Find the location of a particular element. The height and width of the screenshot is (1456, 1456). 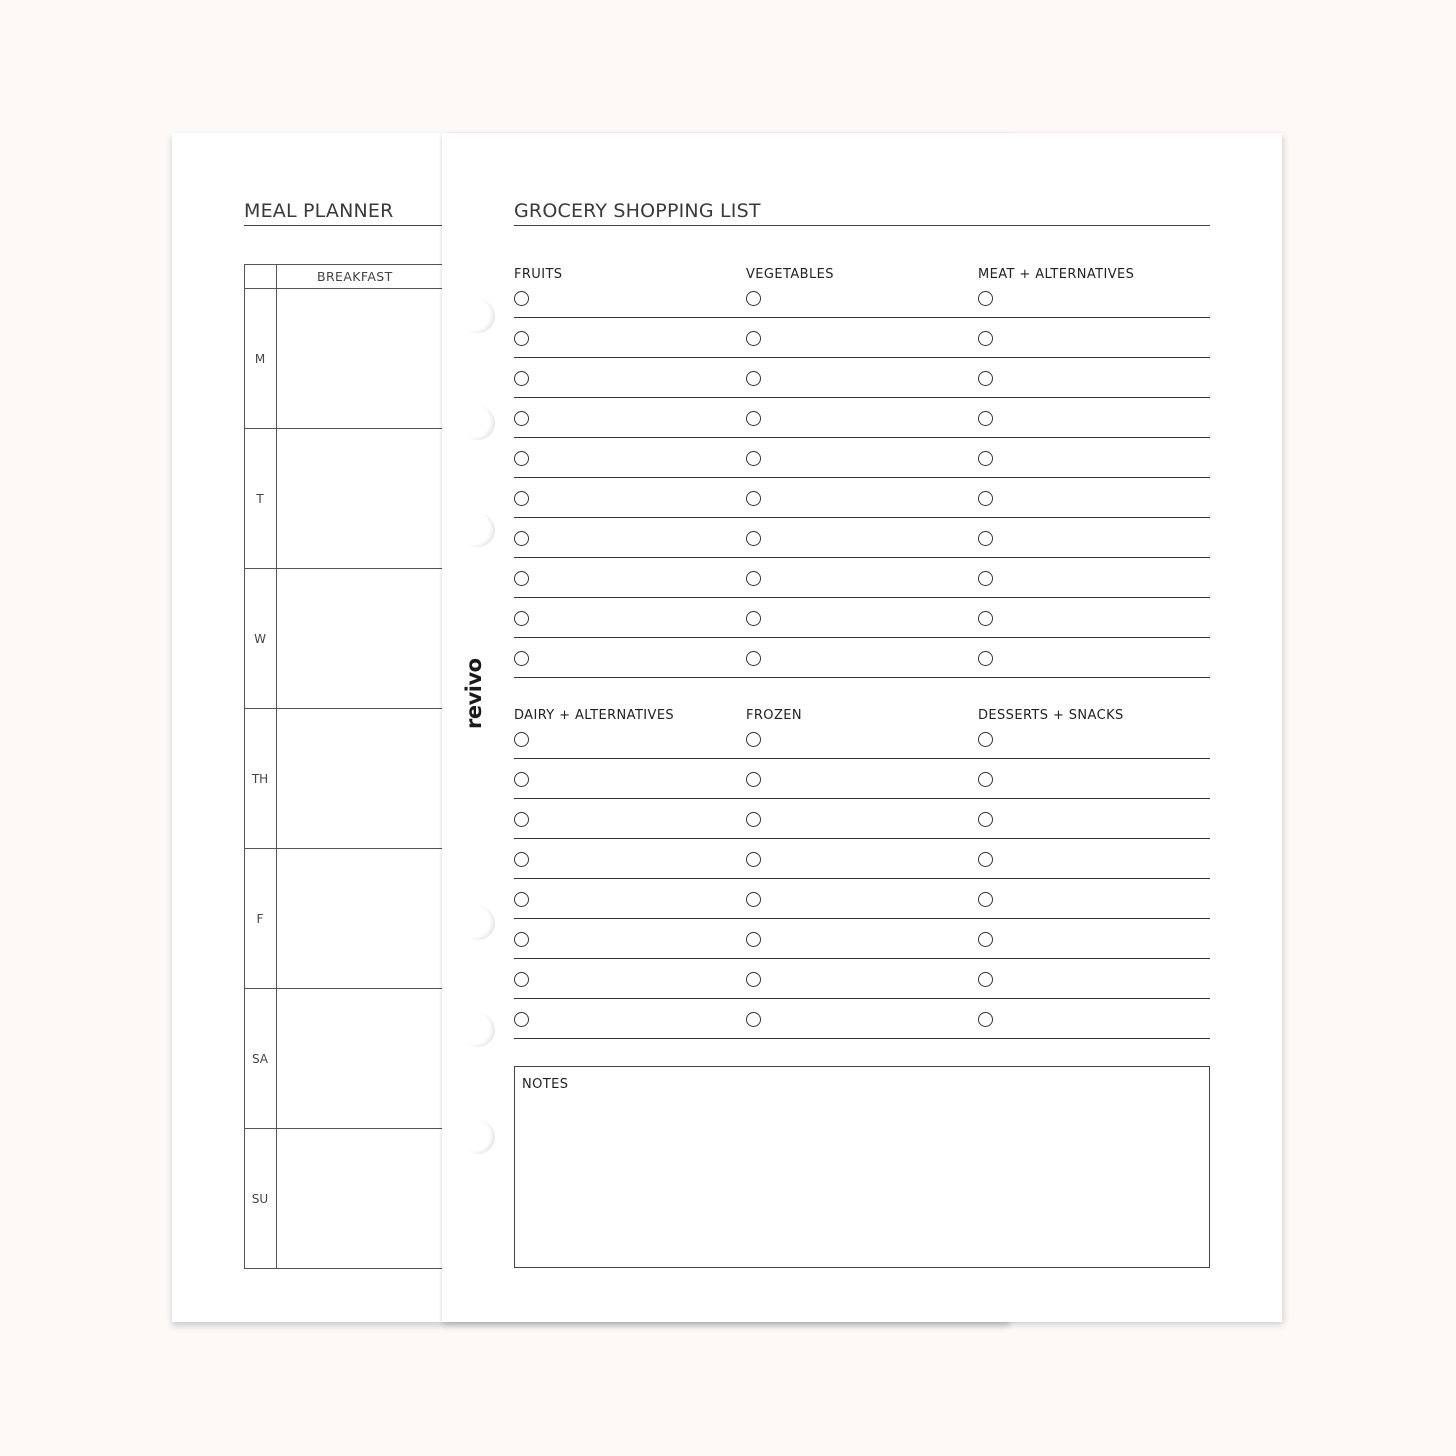

section-header: DESSERTS + SNACKS is located at coordinates (1051, 715).